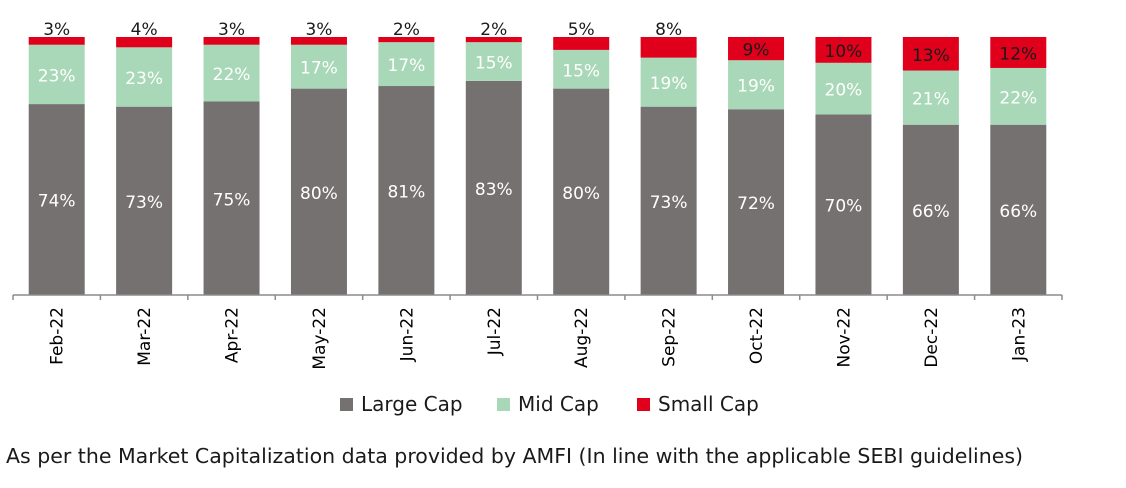 The height and width of the screenshot is (488, 1126). What do you see at coordinates (844, 91) in the screenshot?
I see `data-label: 20%` at bounding box center [844, 91].